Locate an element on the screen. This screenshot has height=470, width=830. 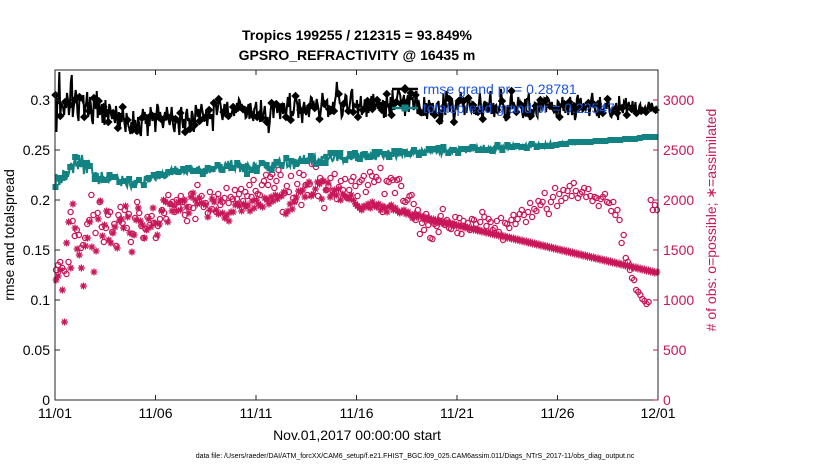
y-axis: 0 0.05 0.1 0.15 0.2 0.25 0.3 is located at coordinates (41, 250).